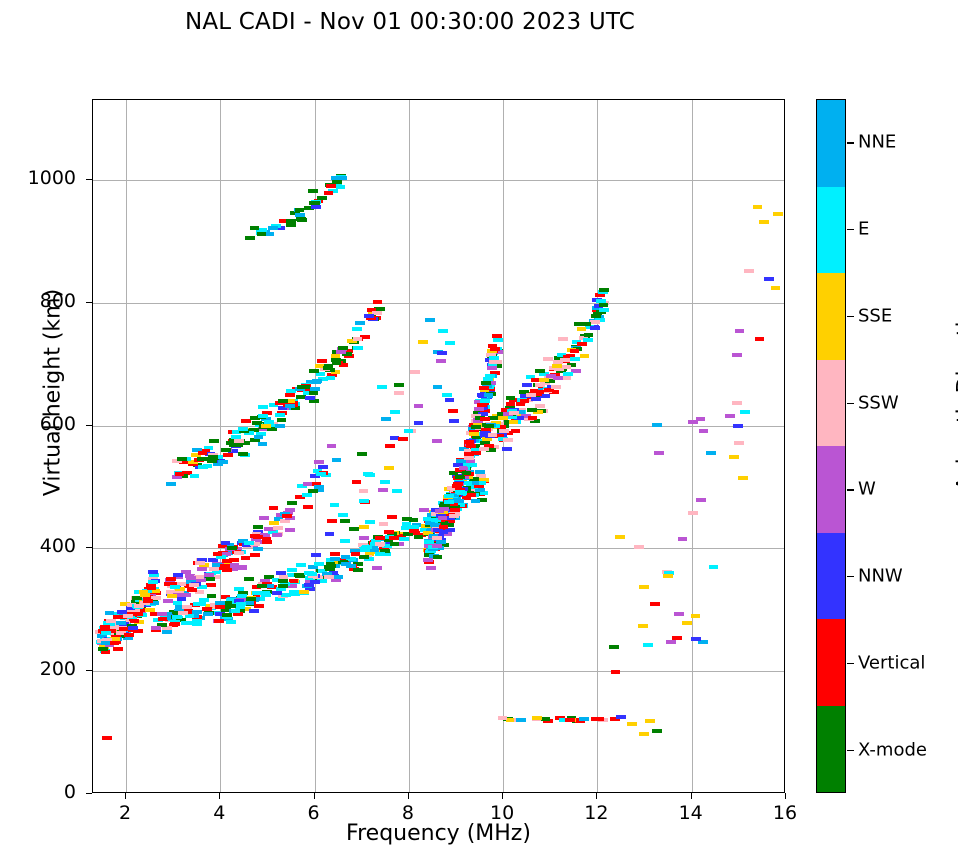 The image size is (958, 857). Describe the element at coordinates (51, 177) in the screenshot. I see `y-axis-tick-label: 1000` at that location.